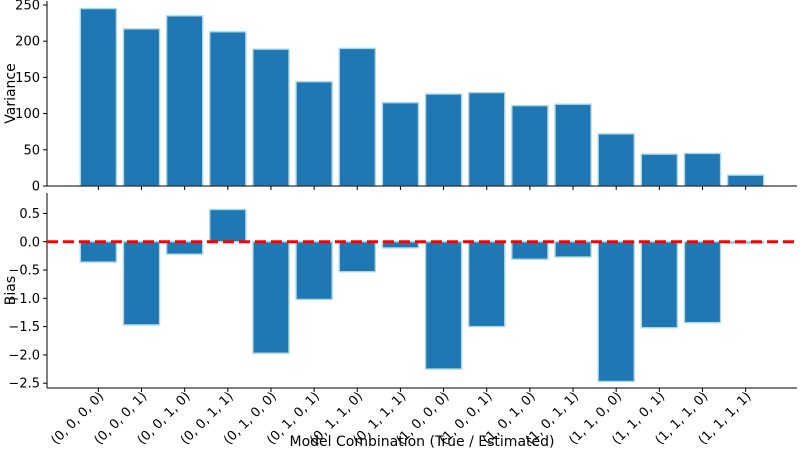 This screenshot has height=450, width=800. What do you see at coordinates (11, 290) in the screenshot?
I see `bias-ylabel: Bias` at bounding box center [11, 290].